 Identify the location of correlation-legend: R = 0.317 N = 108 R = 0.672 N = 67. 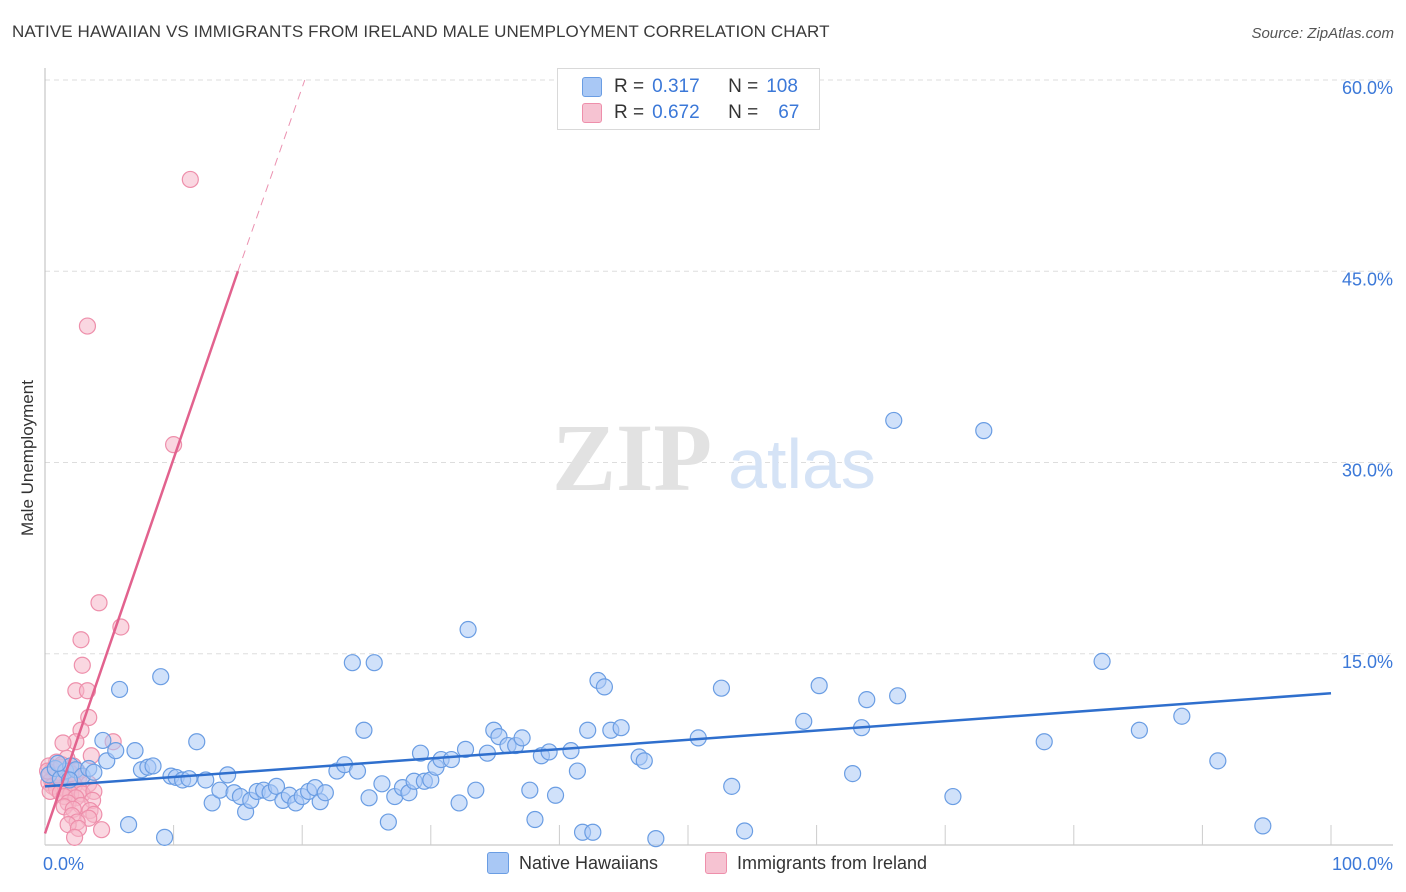
(688, 99).